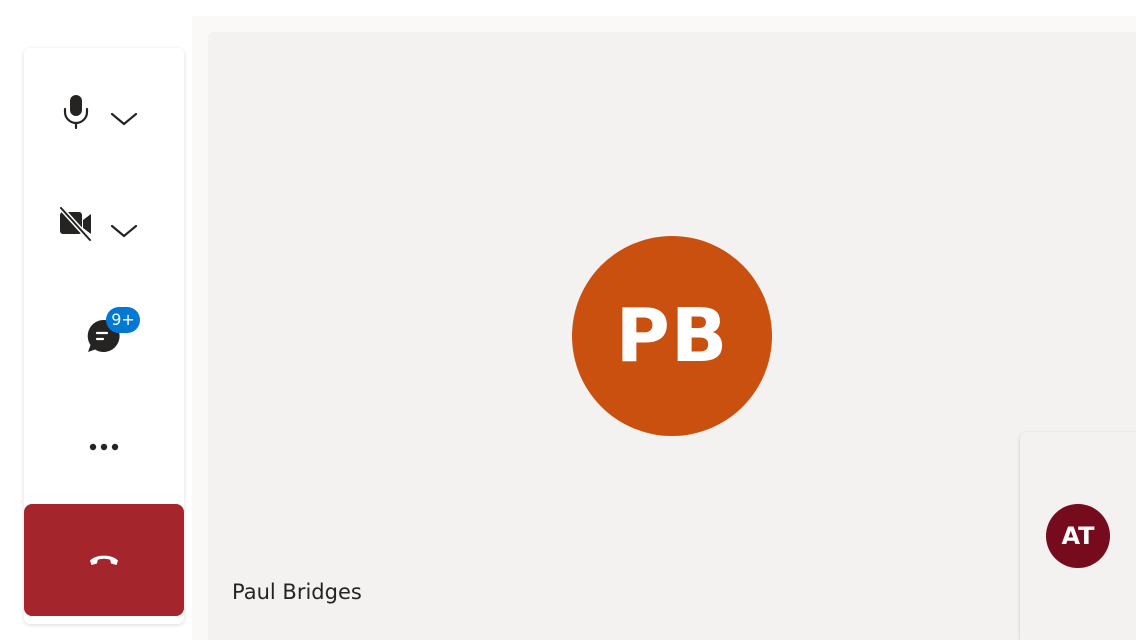  I want to click on chat-button, so click(104, 328).